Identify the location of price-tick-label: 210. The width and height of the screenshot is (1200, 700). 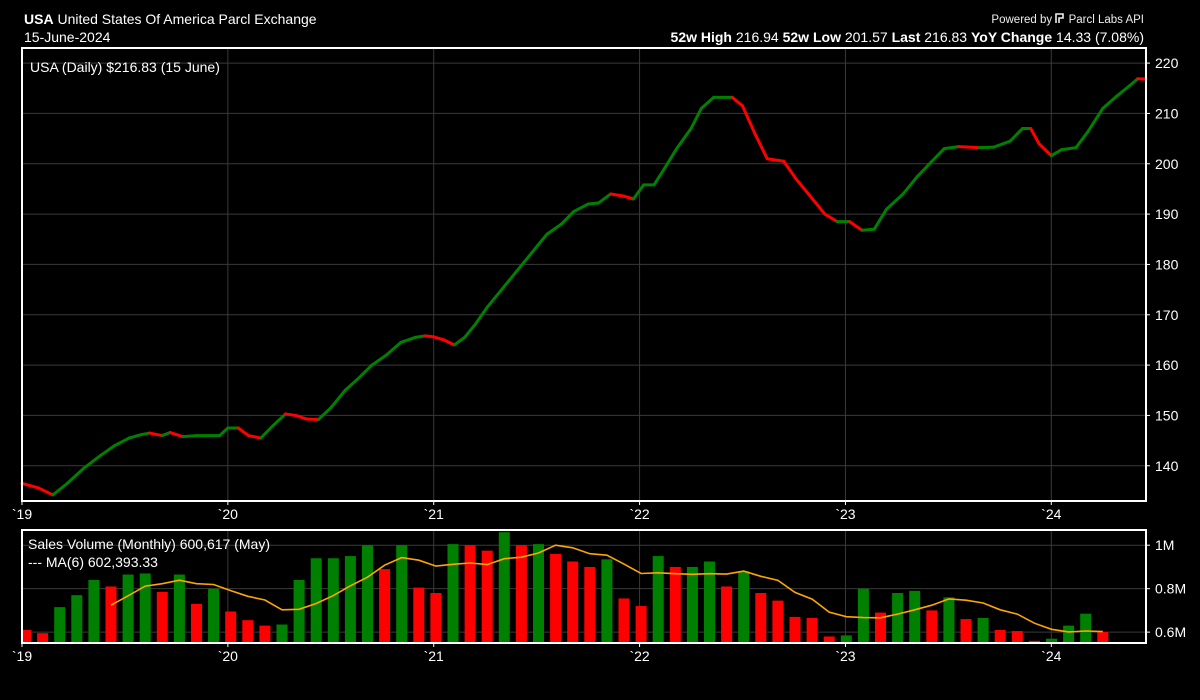
(1167, 113).